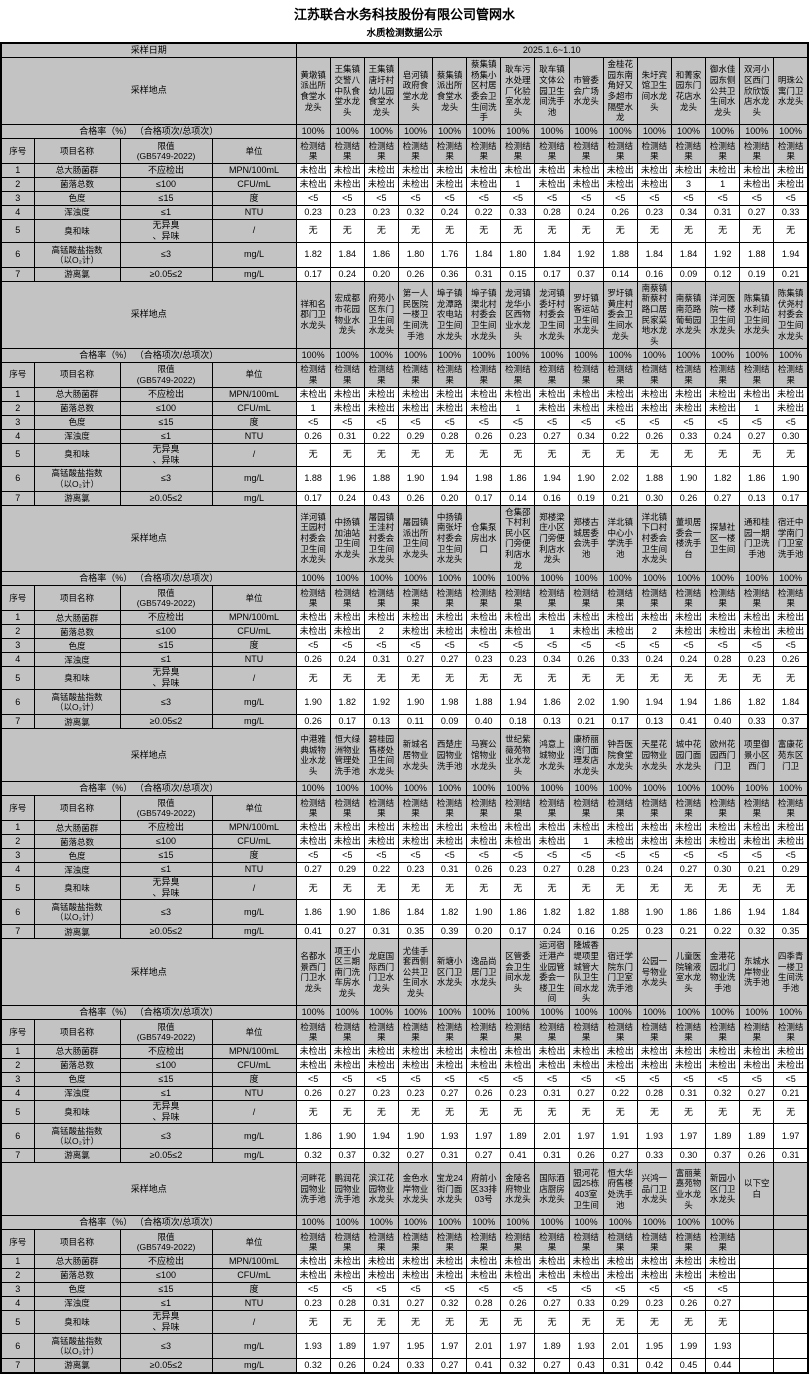 Image resolution: width=809 pixels, height=1374 pixels. What do you see at coordinates (654, 755) in the screenshot?
I see `location-cell: 天星花园物业水龙头` at bounding box center [654, 755].